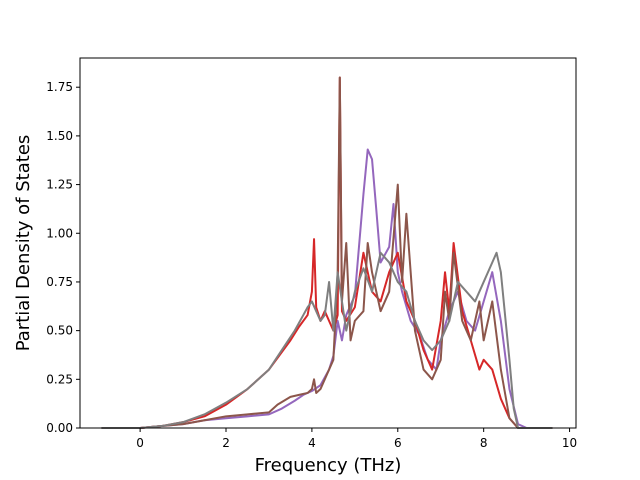  Describe the element at coordinates (226, 443) in the screenshot. I see `x-tick-label: 2` at that location.